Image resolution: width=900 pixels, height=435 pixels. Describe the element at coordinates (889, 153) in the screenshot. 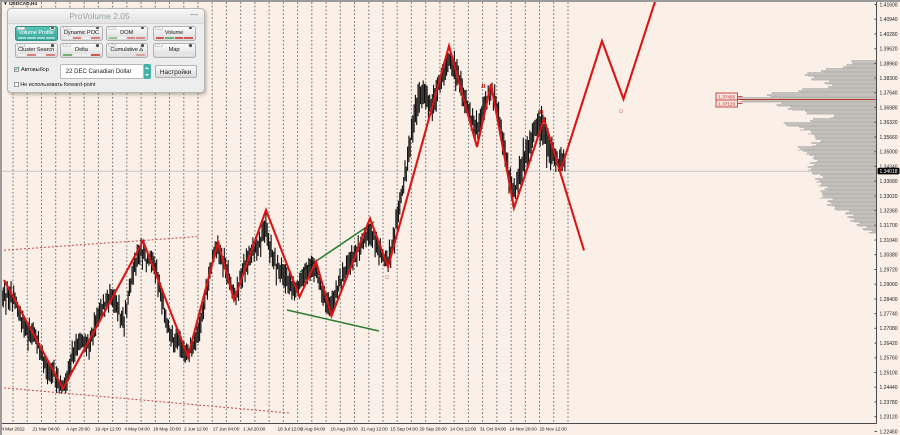

I see `svg-text: 1.35000` at that location.